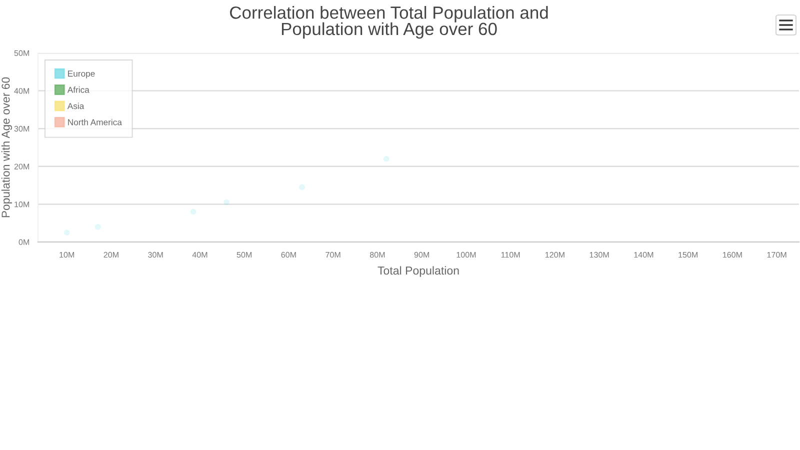 The height and width of the screenshot is (450, 800). Describe the element at coordinates (288, 255) in the screenshot. I see `x-tick-label: 60M` at that location.